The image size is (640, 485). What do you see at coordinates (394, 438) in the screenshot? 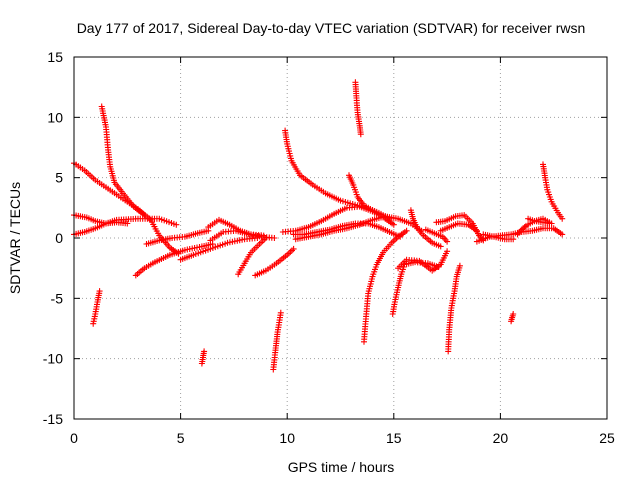
I see `x-tick-label: 15` at bounding box center [394, 438].